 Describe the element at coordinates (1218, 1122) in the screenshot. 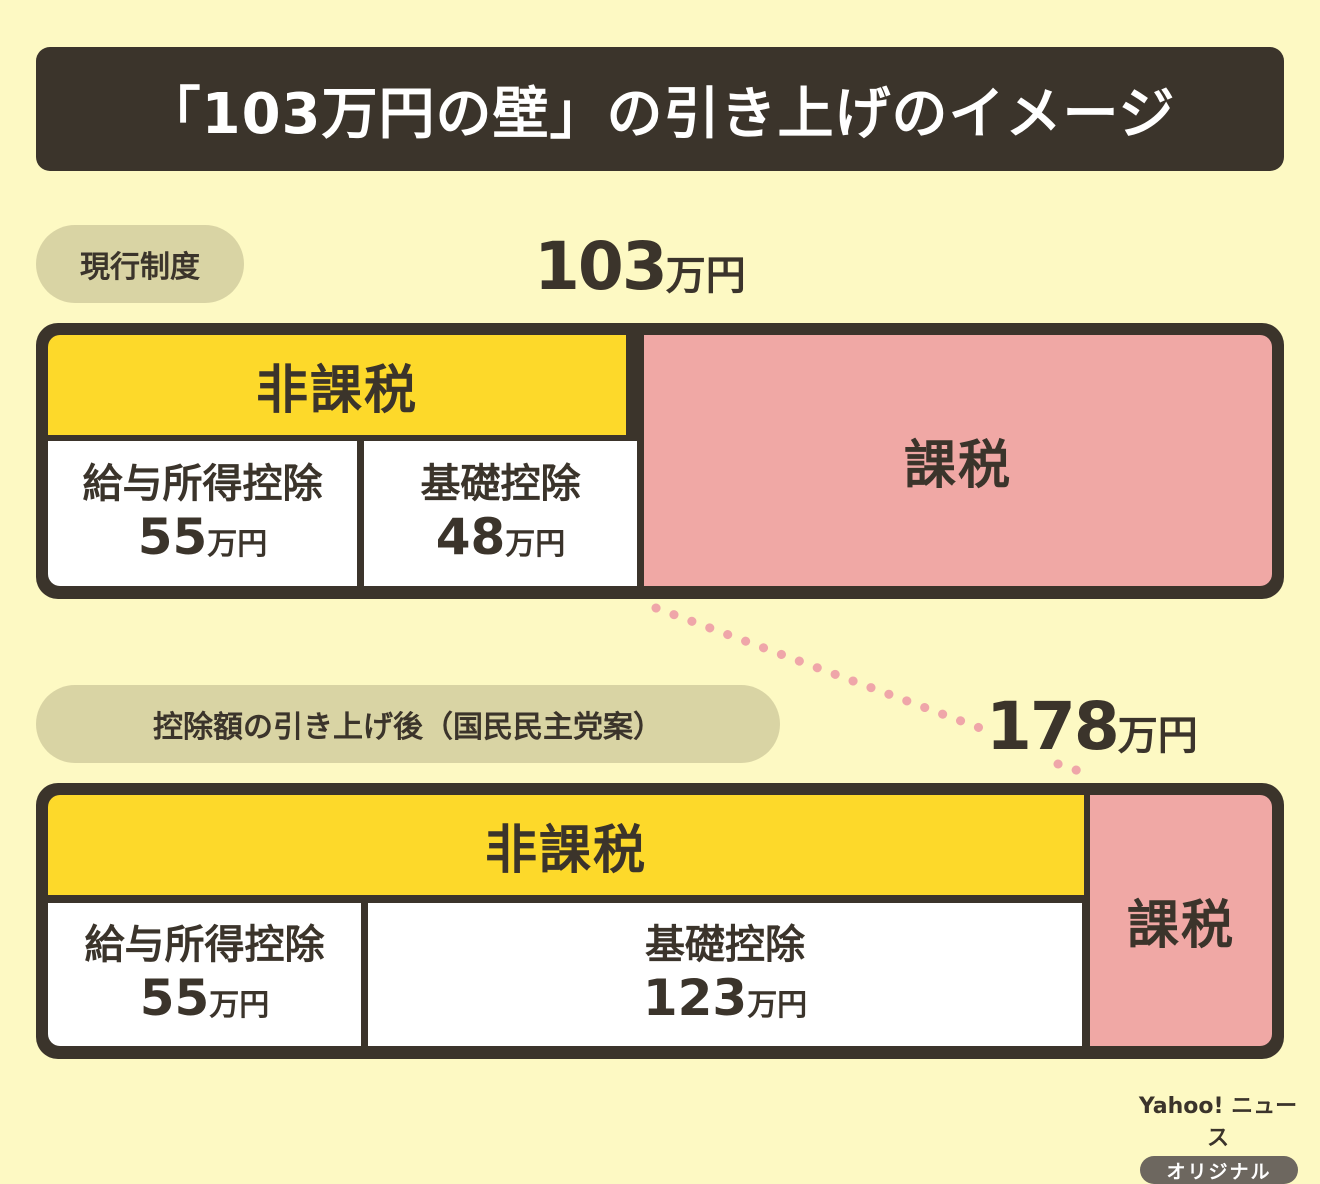

I see `brand-name: Yahoo! ニュース` at that location.